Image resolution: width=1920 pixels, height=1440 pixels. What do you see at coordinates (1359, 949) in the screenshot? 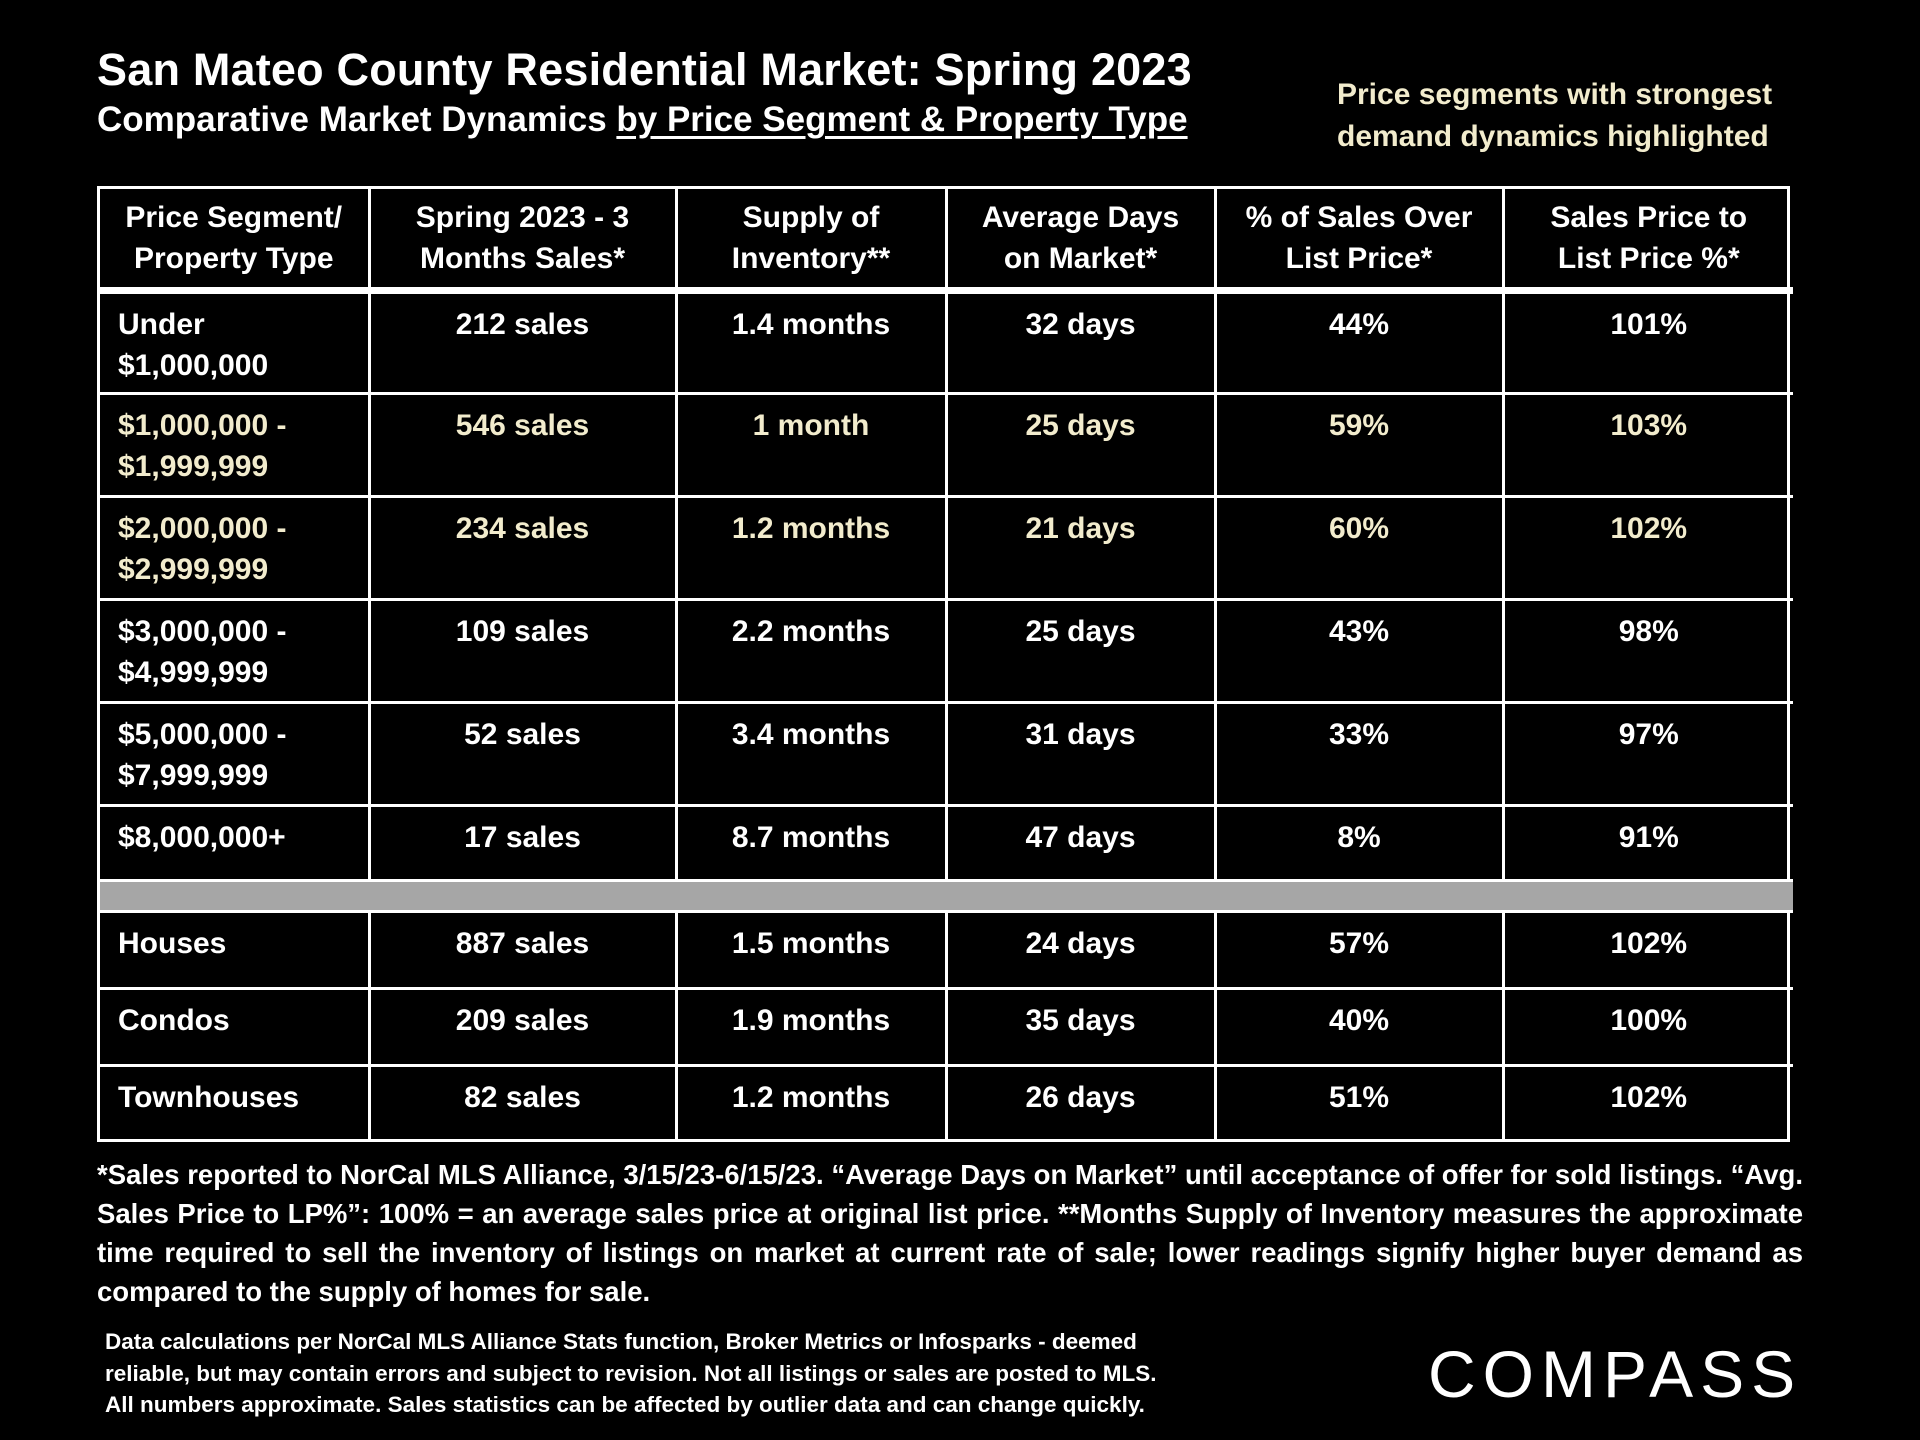
I see `over-list-cell: 57%` at bounding box center [1359, 949].